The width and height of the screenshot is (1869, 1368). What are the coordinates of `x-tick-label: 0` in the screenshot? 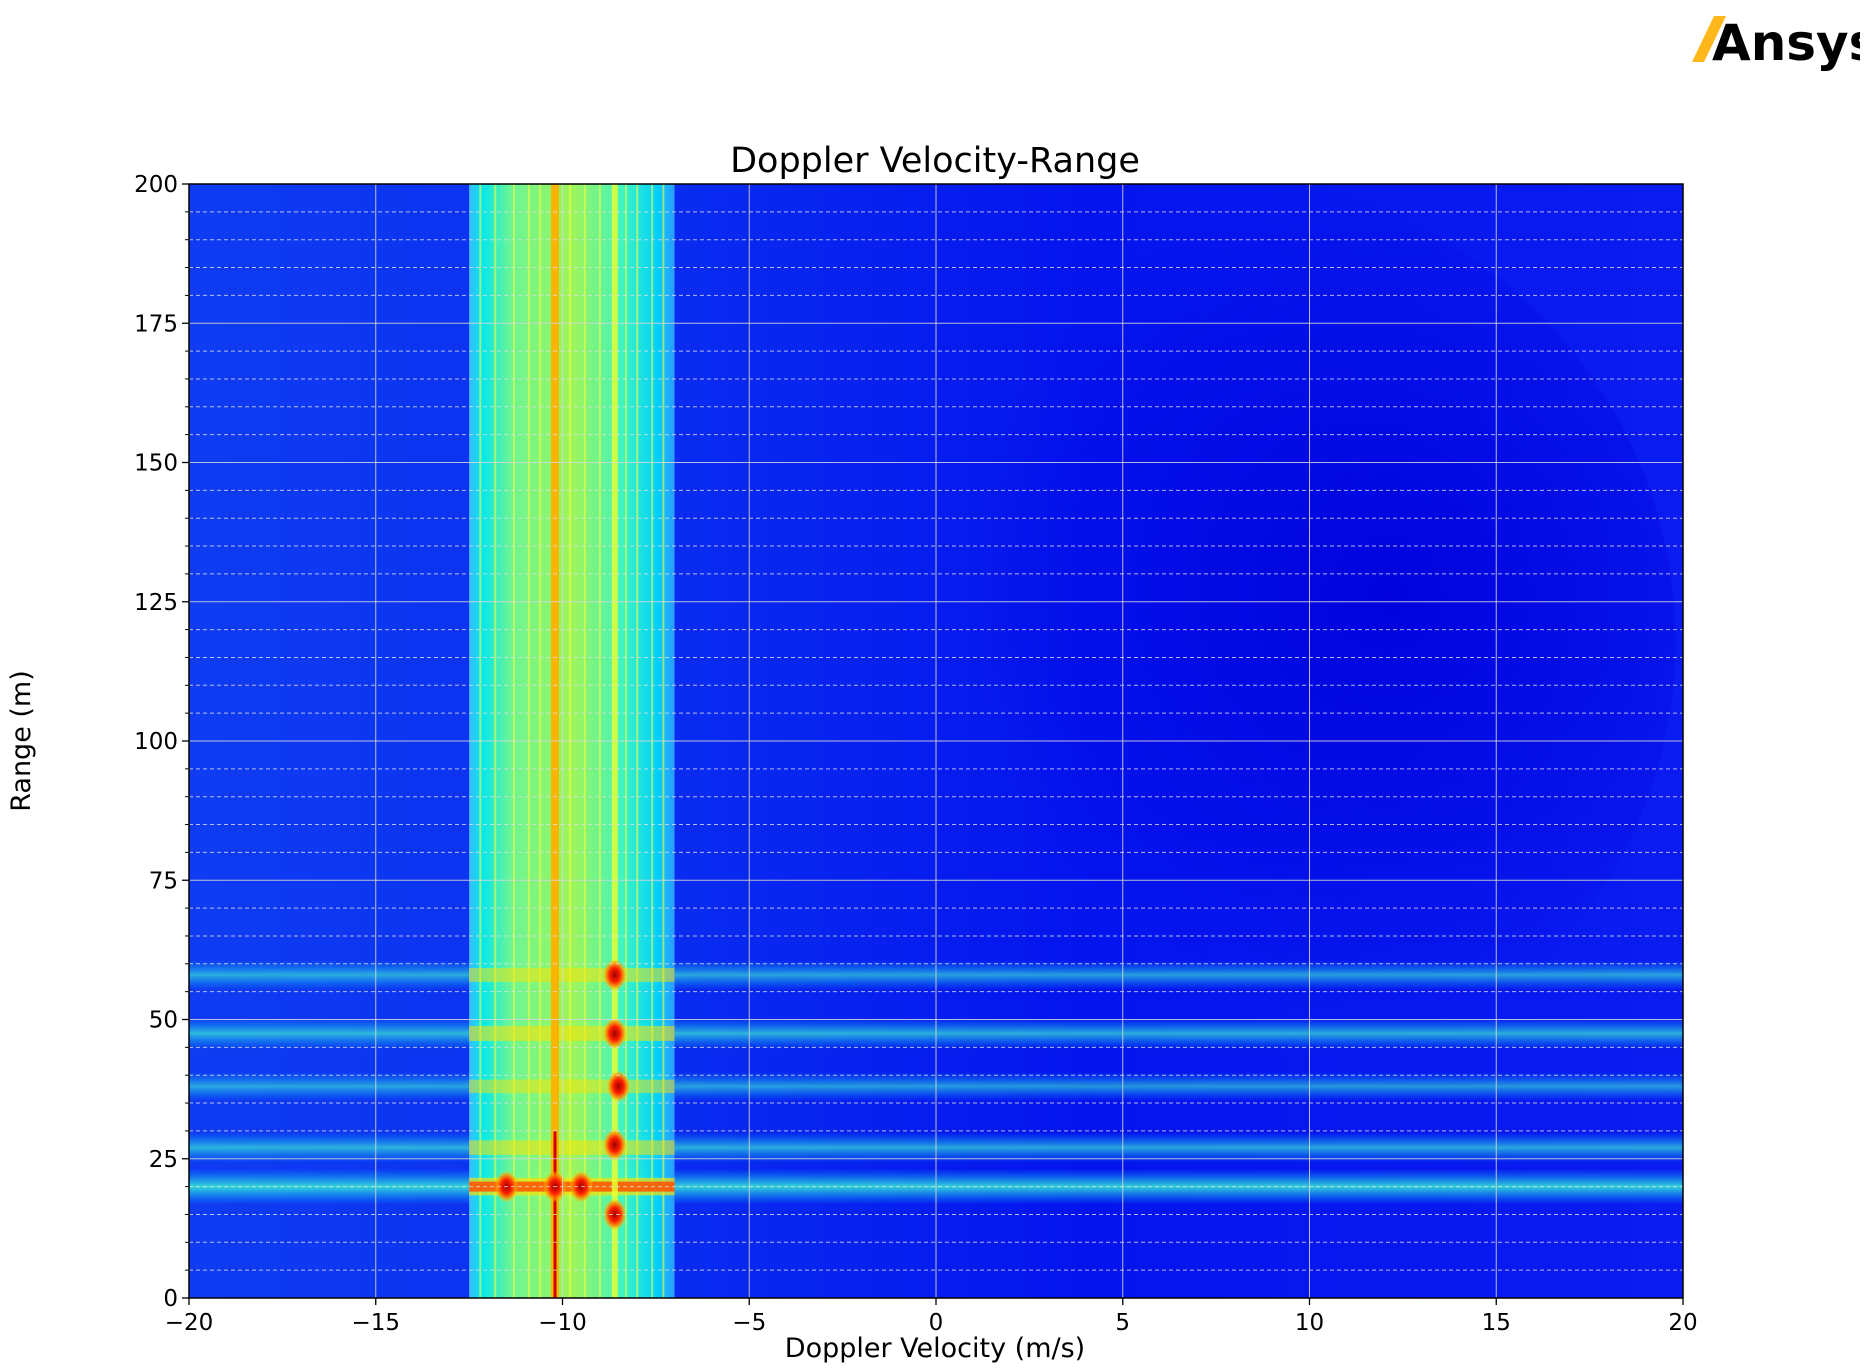 It's located at (936, 1323).